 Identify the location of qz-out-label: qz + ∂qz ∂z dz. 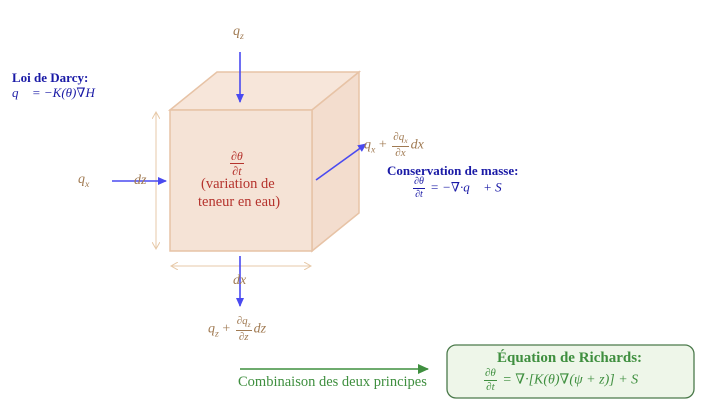
(237, 329).